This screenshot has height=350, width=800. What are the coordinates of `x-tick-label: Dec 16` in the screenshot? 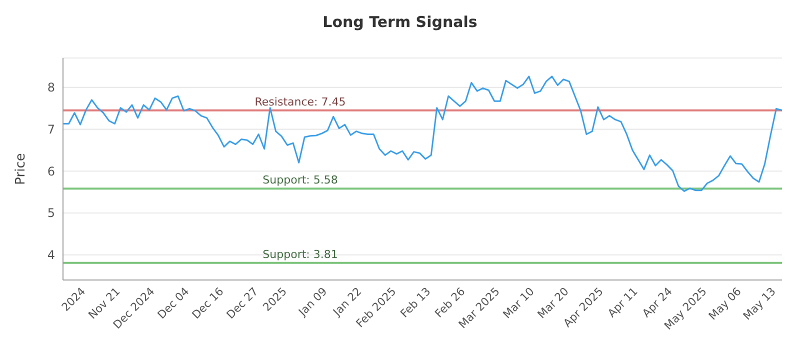 It's located at (208, 303).